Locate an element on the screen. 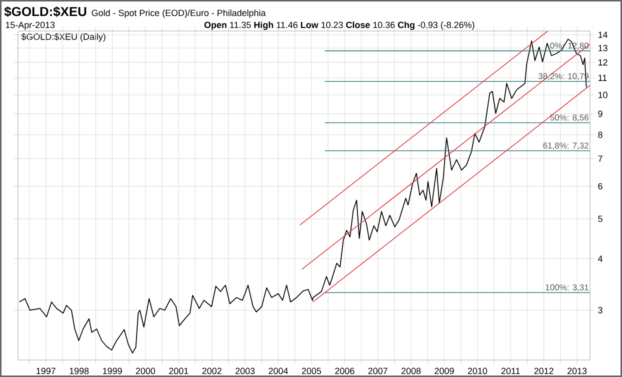  x-tick-label: 2000 is located at coordinates (146, 371).